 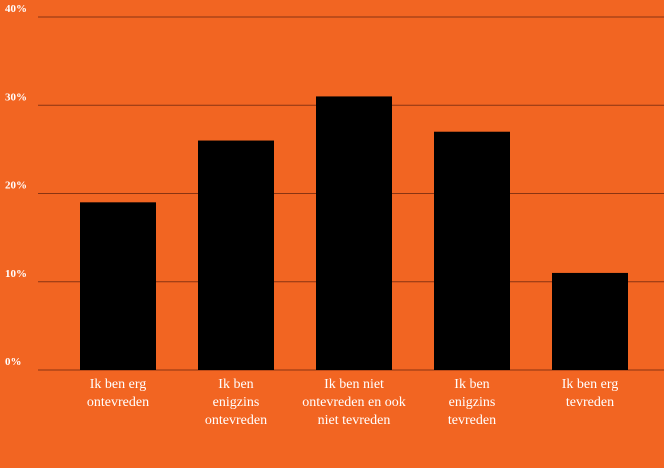 What do you see at coordinates (118, 393) in the screenshot?
I see `x-tick-label: Ik ben erg ontevreden` at bounding box center [118, 393].